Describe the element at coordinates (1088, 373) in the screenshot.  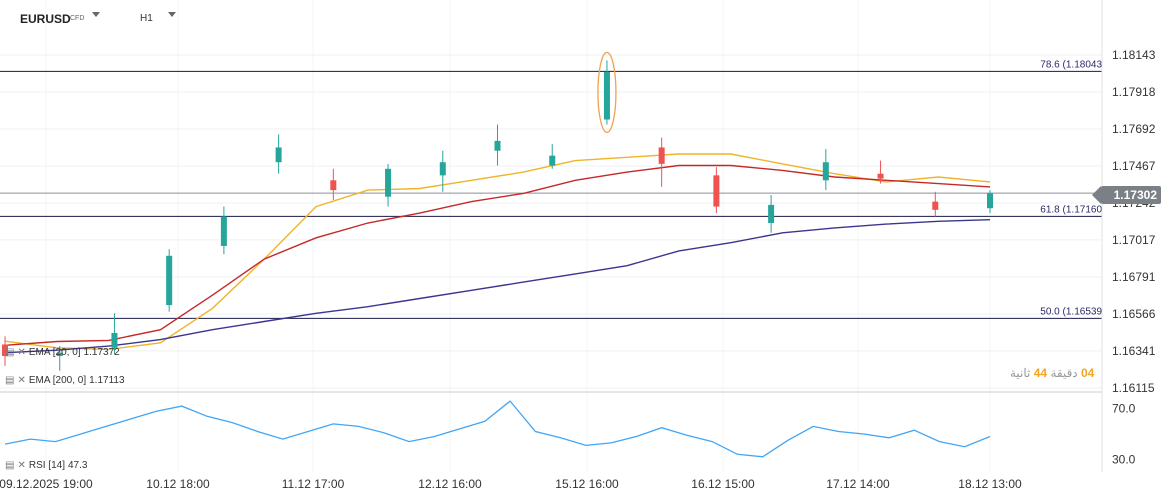
I see `countdown-minutes: 04` at that location.